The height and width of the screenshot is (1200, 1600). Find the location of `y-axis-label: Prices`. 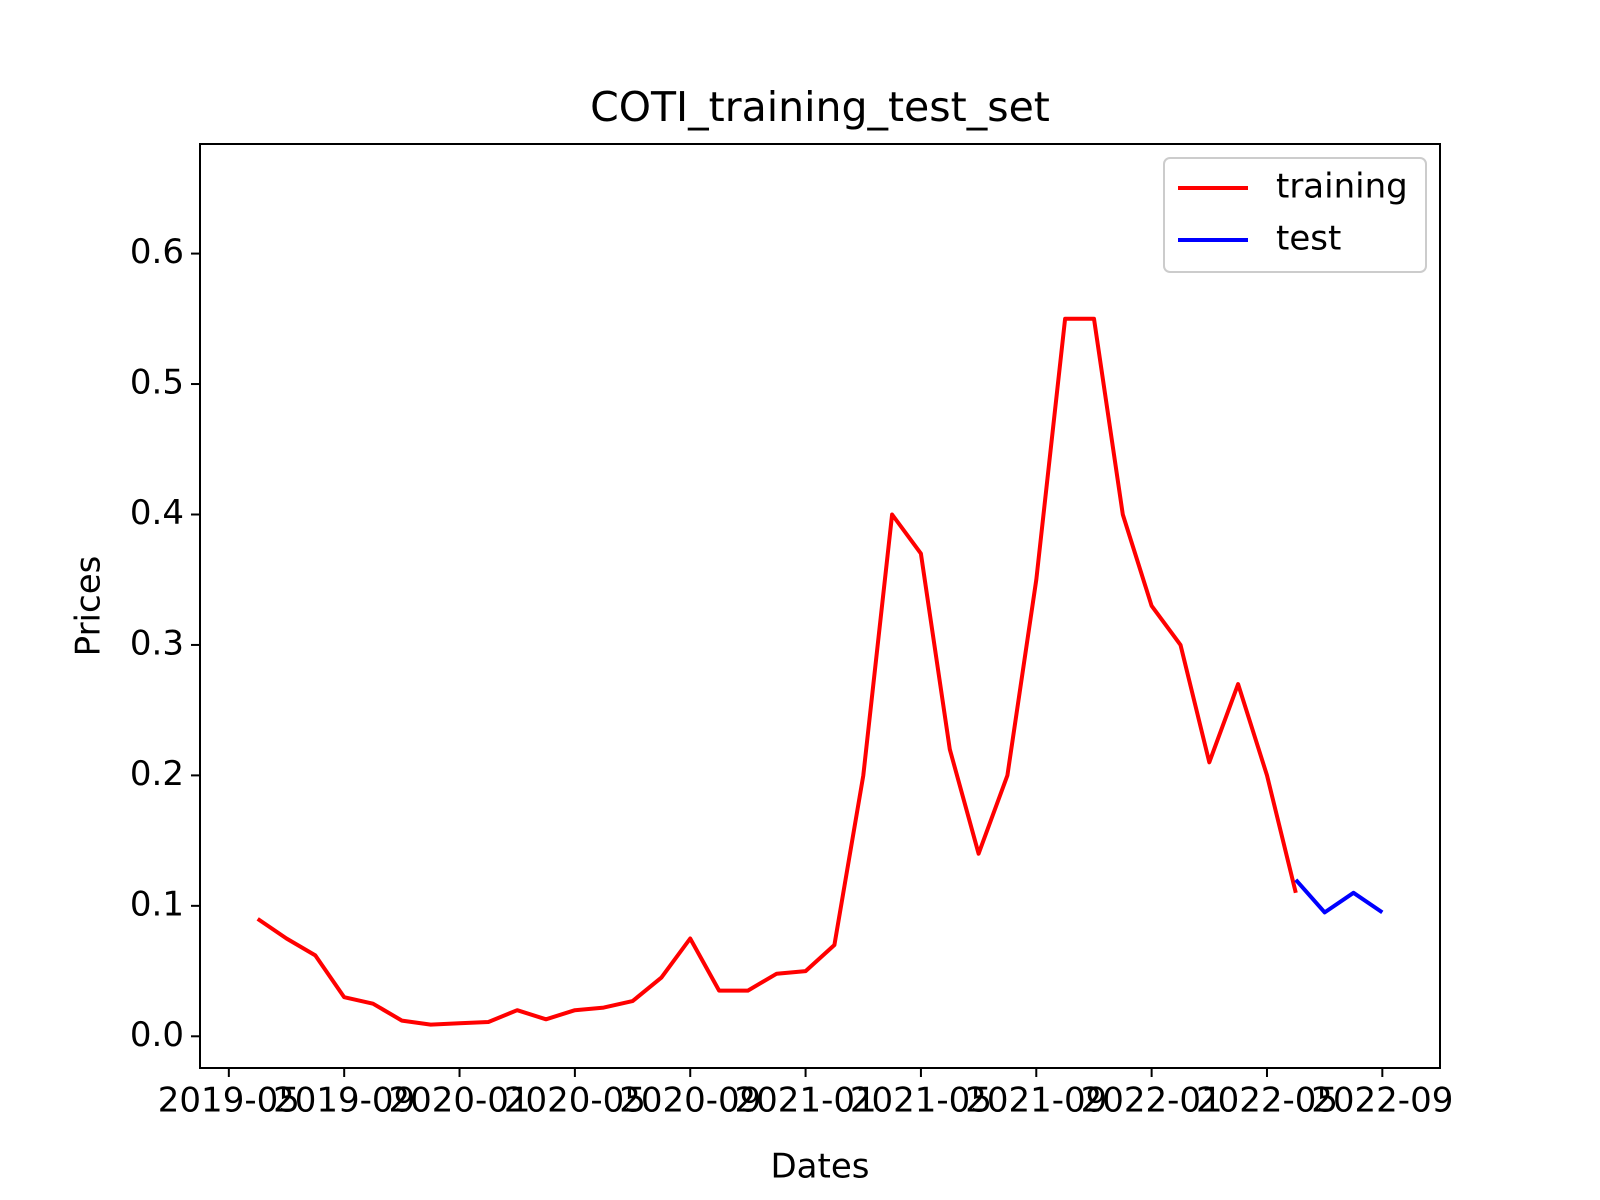

y-axis-label: Prices is located at coordinates (89, 606).